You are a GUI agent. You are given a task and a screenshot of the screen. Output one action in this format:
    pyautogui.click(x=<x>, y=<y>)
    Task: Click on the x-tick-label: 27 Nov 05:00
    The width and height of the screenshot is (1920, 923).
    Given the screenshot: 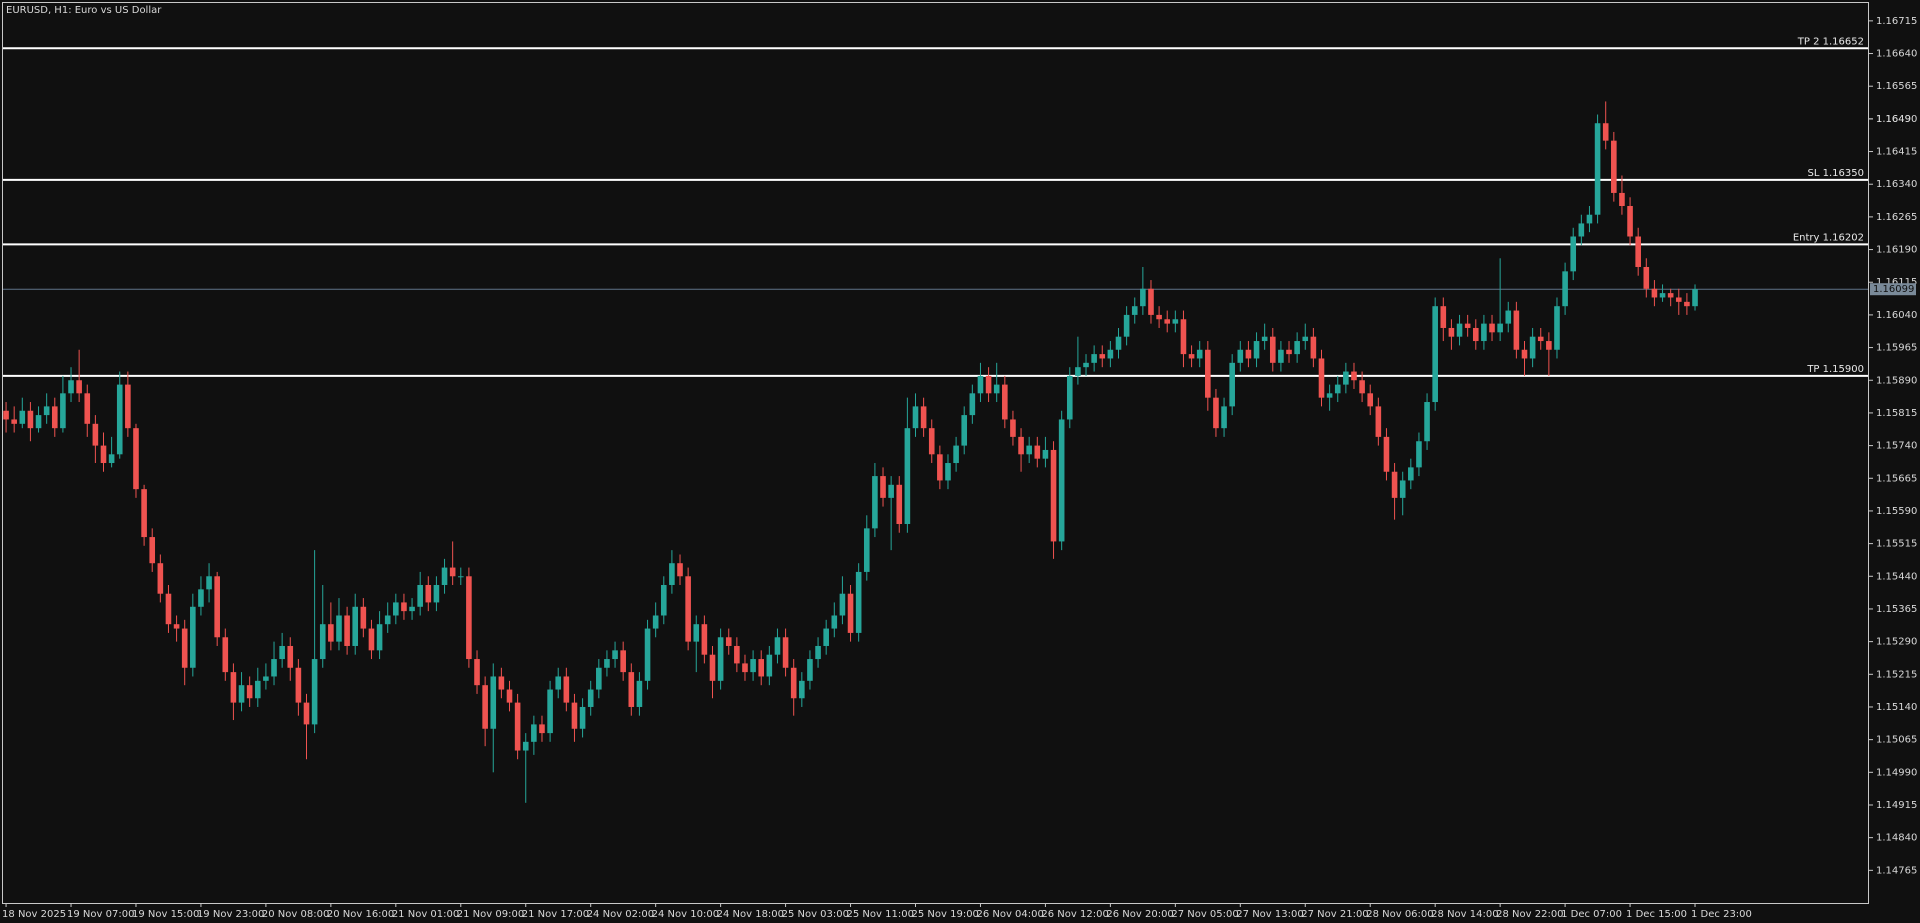 What is the action you would take?
    pyautogui.click(x=1204, y=914)
    